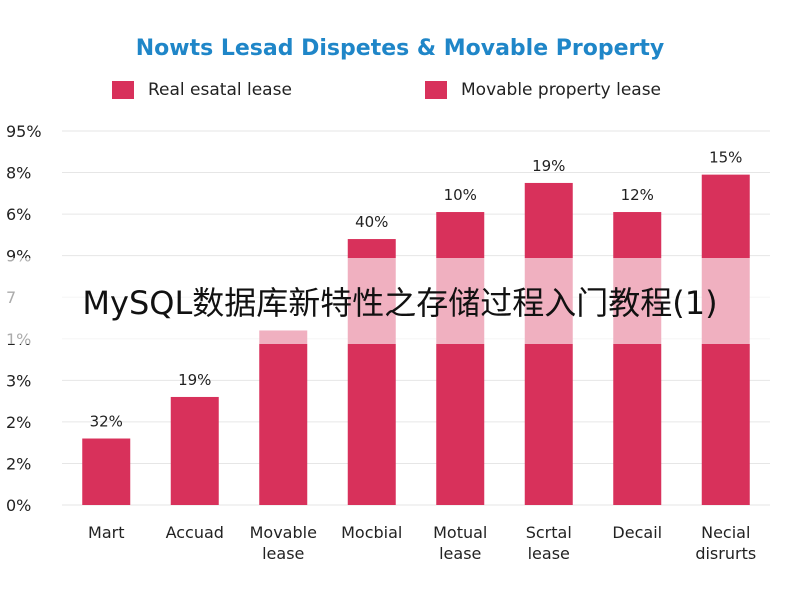 The width and height of the screenshot is (800, 600). Describe the element at coordinates (18, 380) in the screenshot. I see `y-tick-label: 3%` at that location.